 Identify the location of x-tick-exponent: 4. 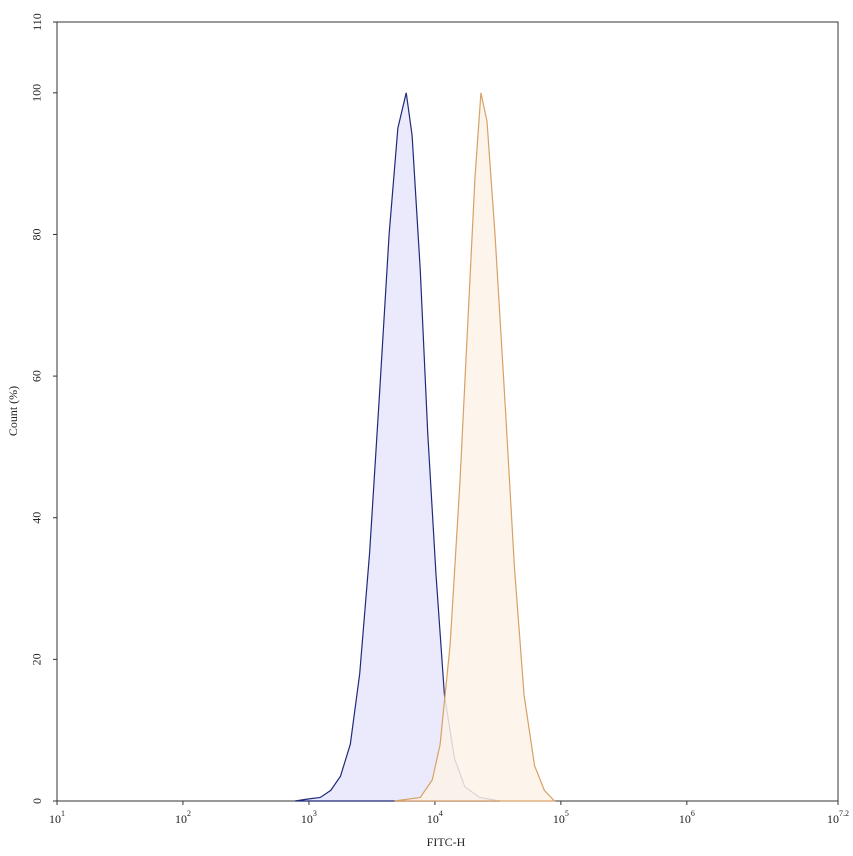
(441, 813).